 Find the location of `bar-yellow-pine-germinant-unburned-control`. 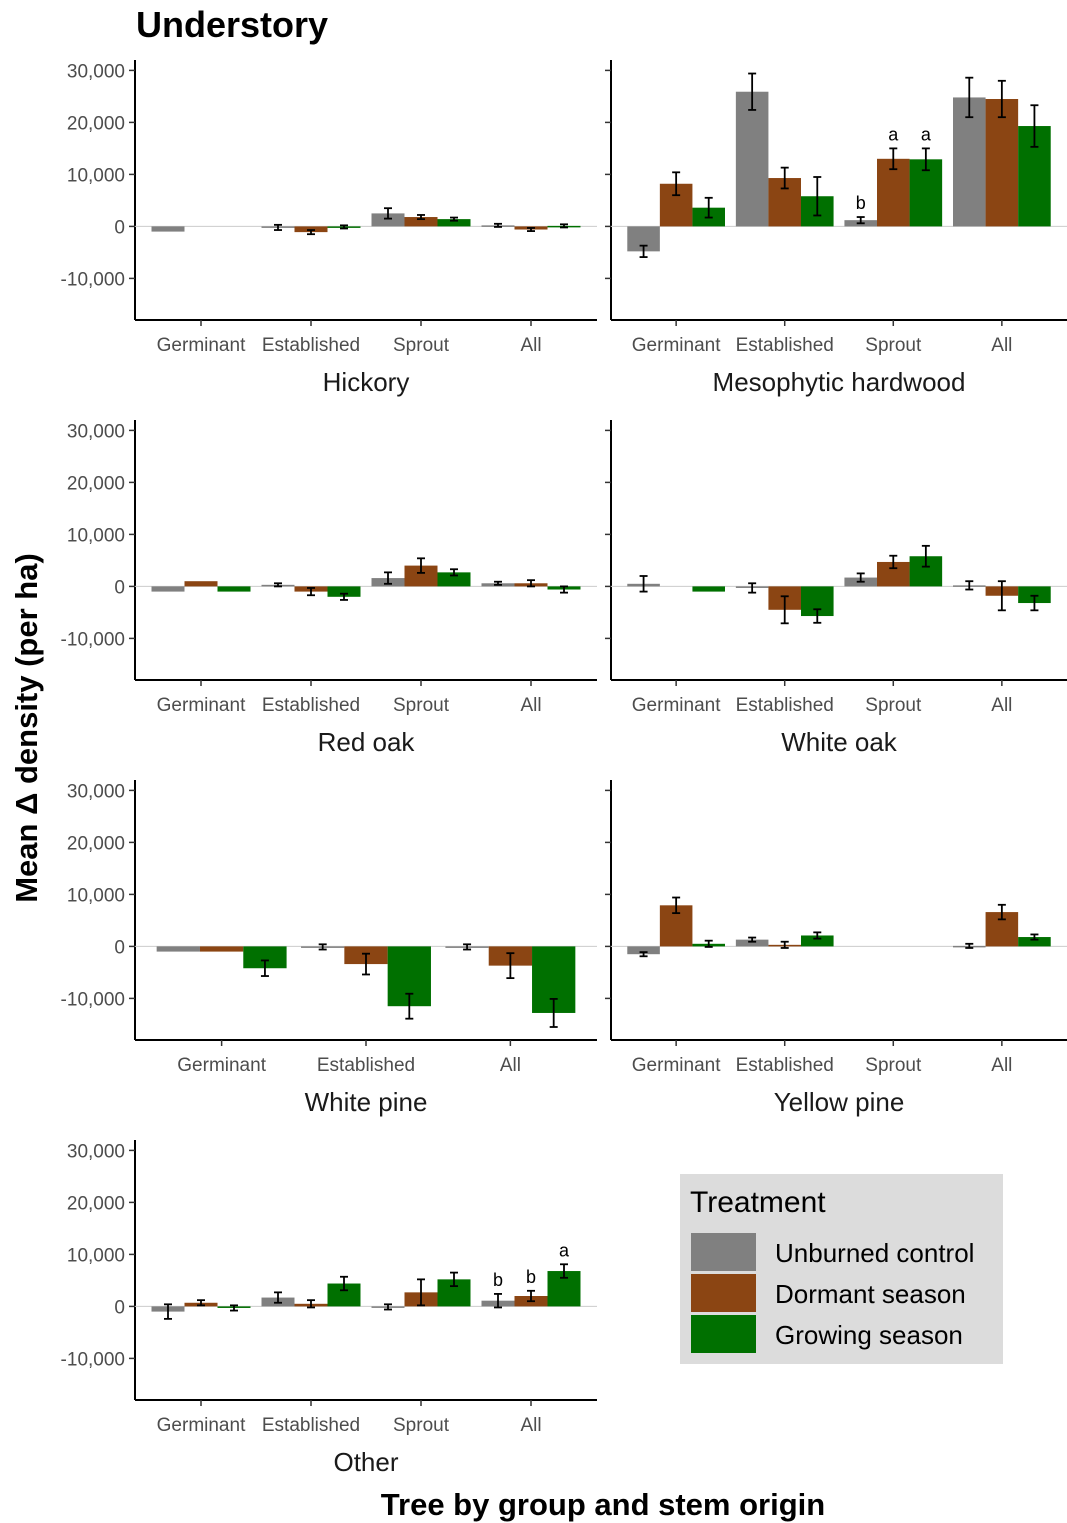

bar-yellow-pine-germinant-unburned-control is located at coordinates (643, 950).